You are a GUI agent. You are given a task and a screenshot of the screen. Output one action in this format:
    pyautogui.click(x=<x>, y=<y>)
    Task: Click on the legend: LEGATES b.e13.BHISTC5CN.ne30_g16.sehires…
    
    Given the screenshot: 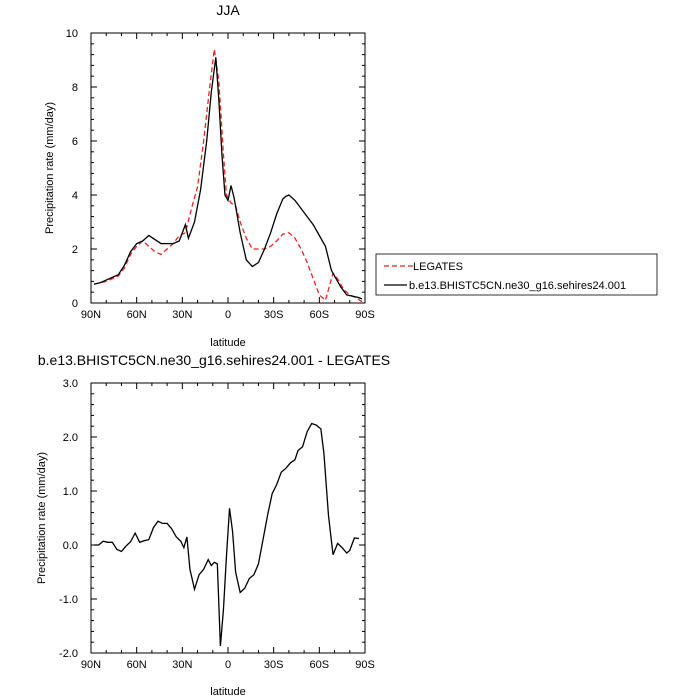 What is the action you would take?
    pyautogui.click(x=516, y=274)
    